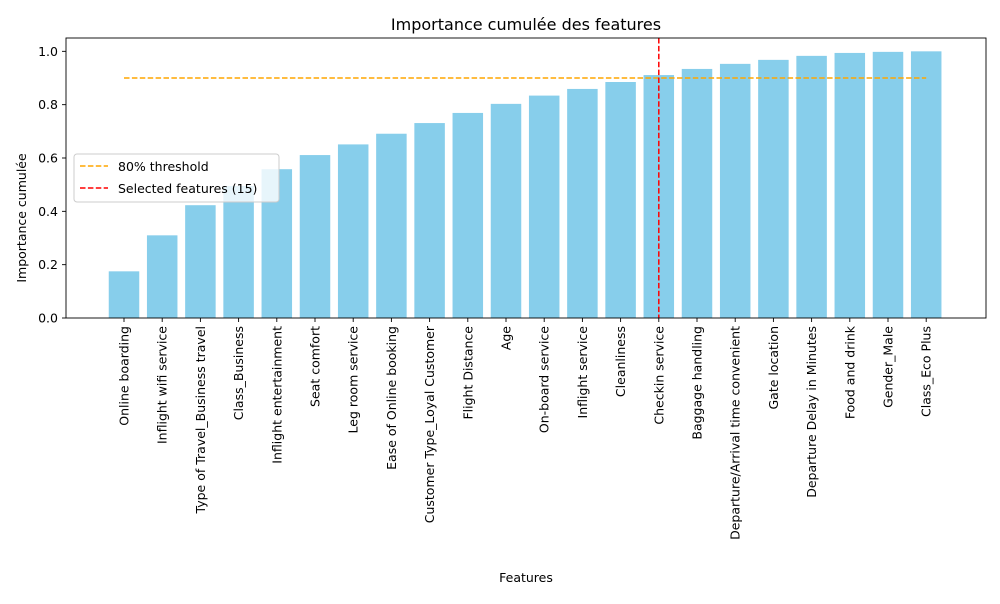  What do you see at coordinates (888, 184) in the screenshot?
I see `bar-gender-male` at bounding box center [888, 184].